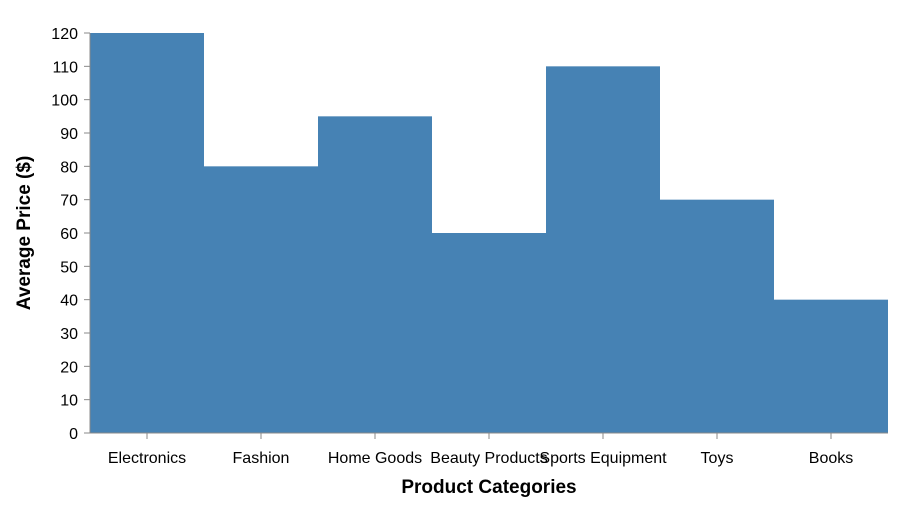 The image size is (898, 506). I want to click on y-tick-label: 60, so click(69, 234).